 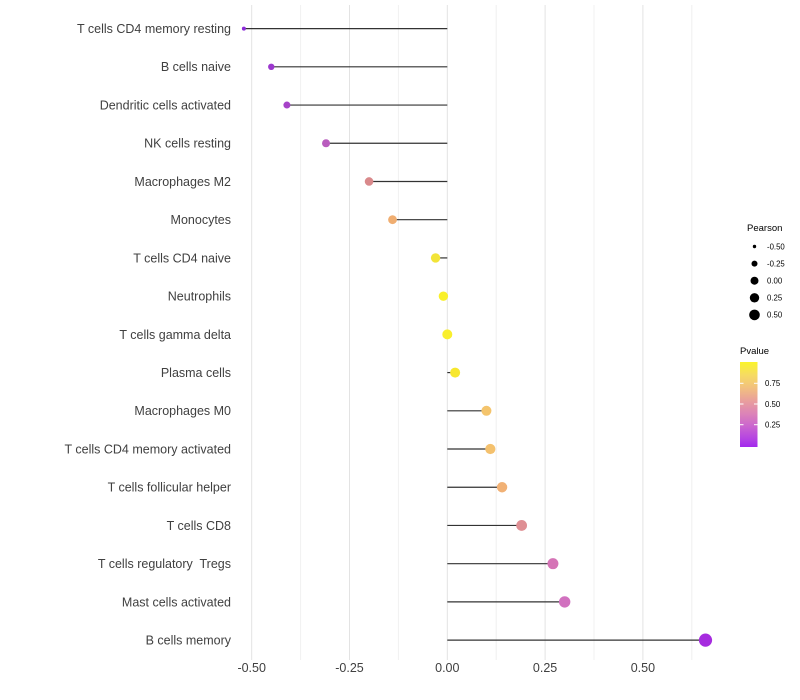 What do you see at coordinates (775, 281) in the screenshot?
I see `legend-size-label: 0.00` at bounding box center [775, 281].